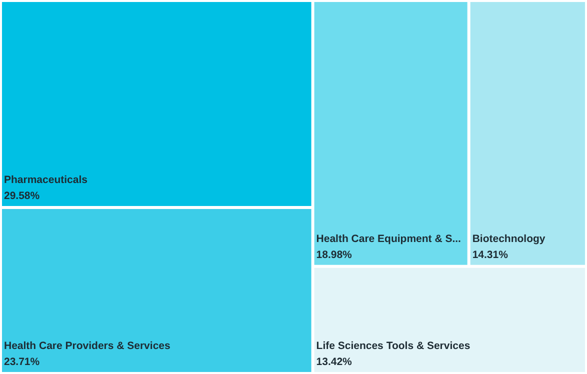 Image resolution: width=587 pixels, height=374 pixels. What do you see at coordinates (46, 180) in the screenshot?
I see `category-label: Pharmaceuticals` at bounding box center [46, 180].